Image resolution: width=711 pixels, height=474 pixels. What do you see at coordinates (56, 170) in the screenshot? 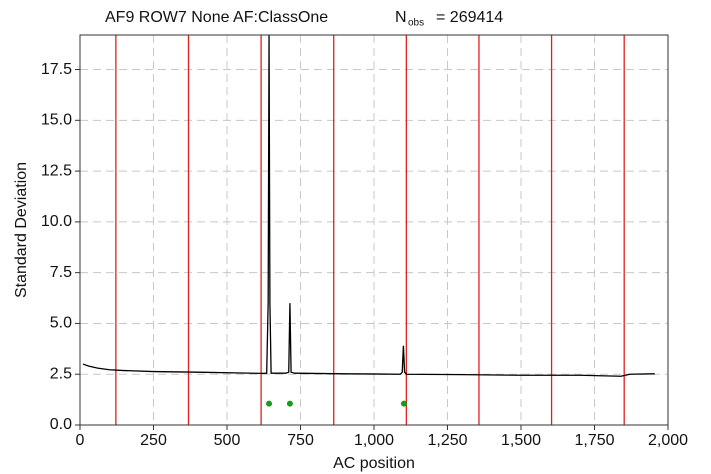
I see `y-tick-label: 12.5` at bounding box center [56, 170].